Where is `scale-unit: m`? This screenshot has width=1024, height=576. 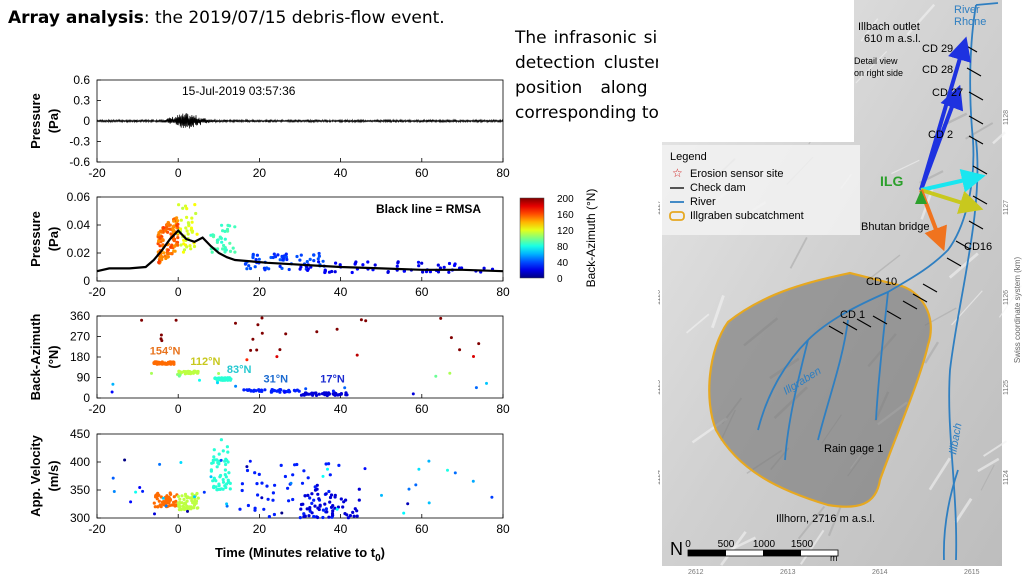
scale-unit: m is located at coordinates (834, 558).